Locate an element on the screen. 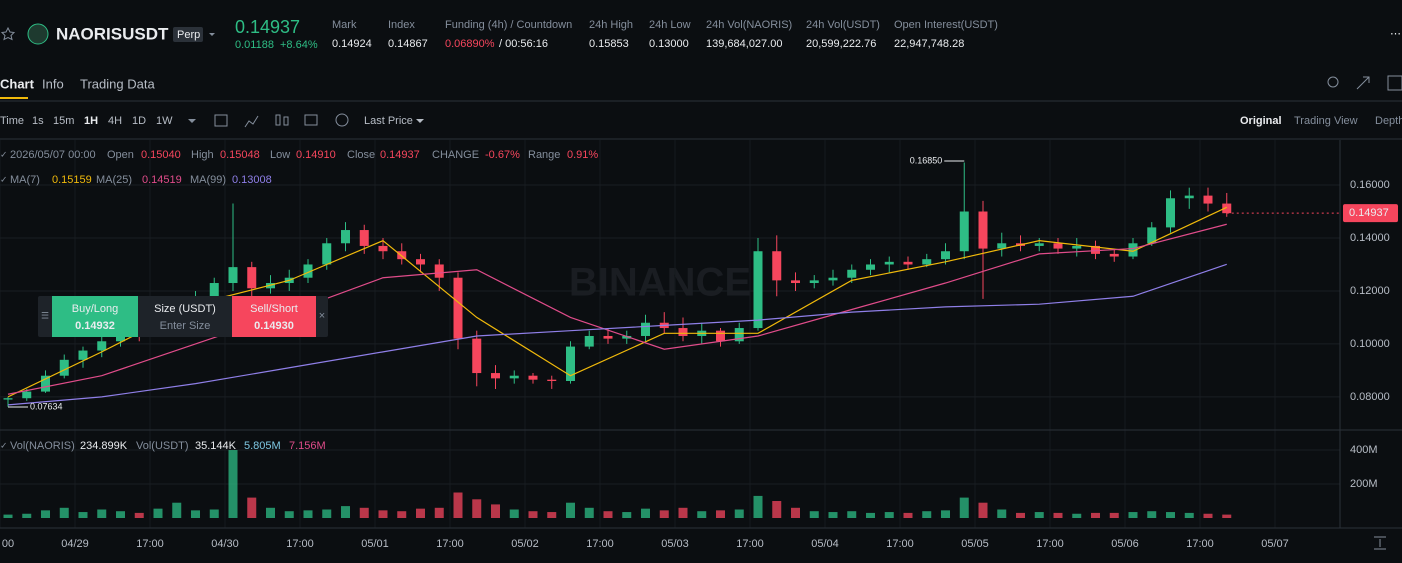 The height and width of the screenshot is (563, 1402). buy-button is located at coordinates (95, 316).